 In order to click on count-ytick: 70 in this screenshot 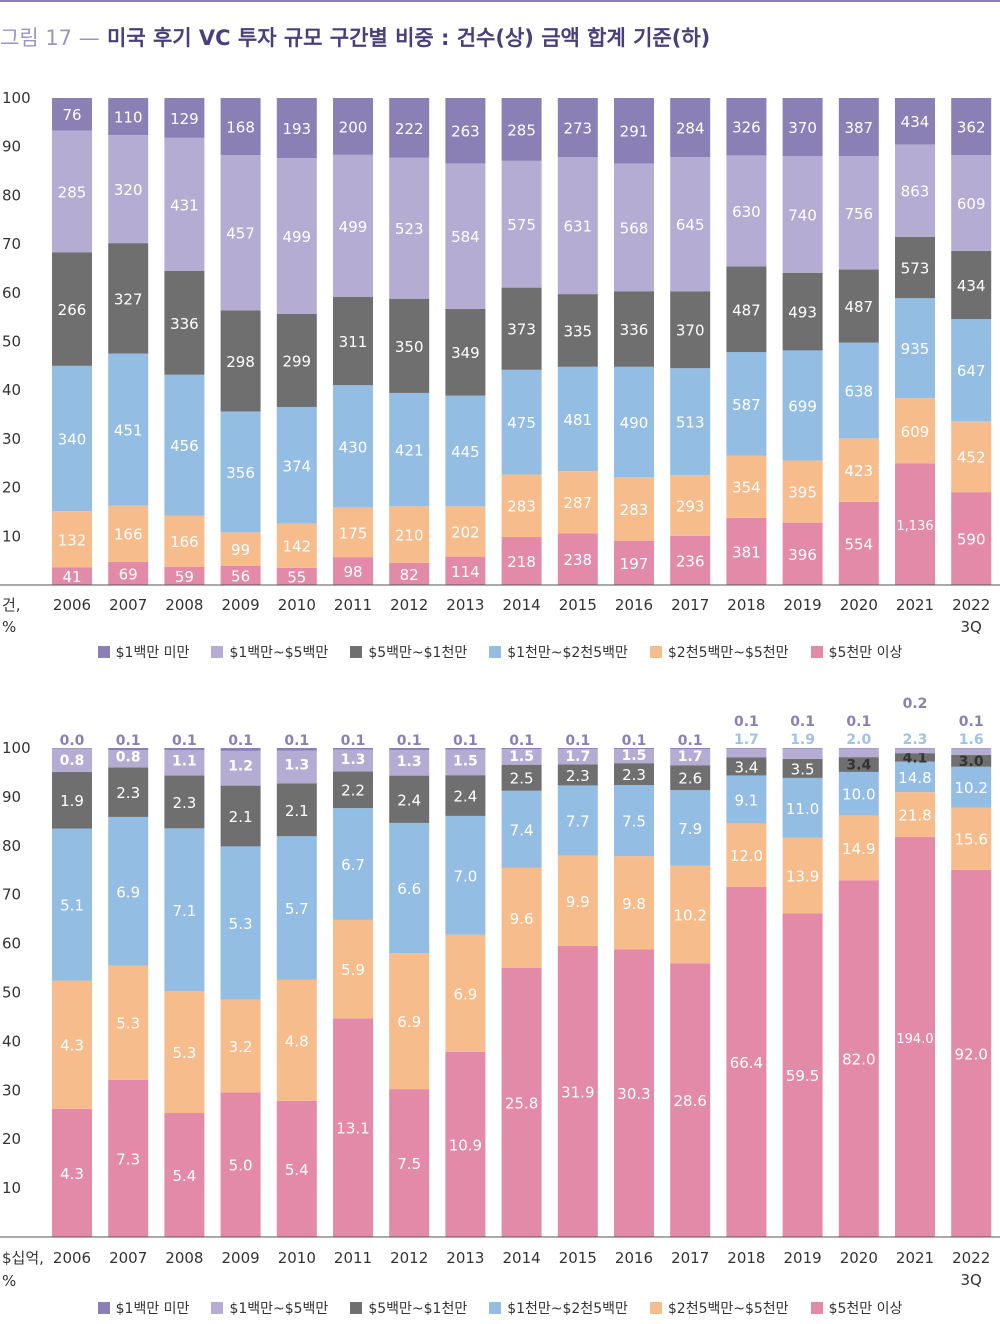, I will do `click(11, 244)`.